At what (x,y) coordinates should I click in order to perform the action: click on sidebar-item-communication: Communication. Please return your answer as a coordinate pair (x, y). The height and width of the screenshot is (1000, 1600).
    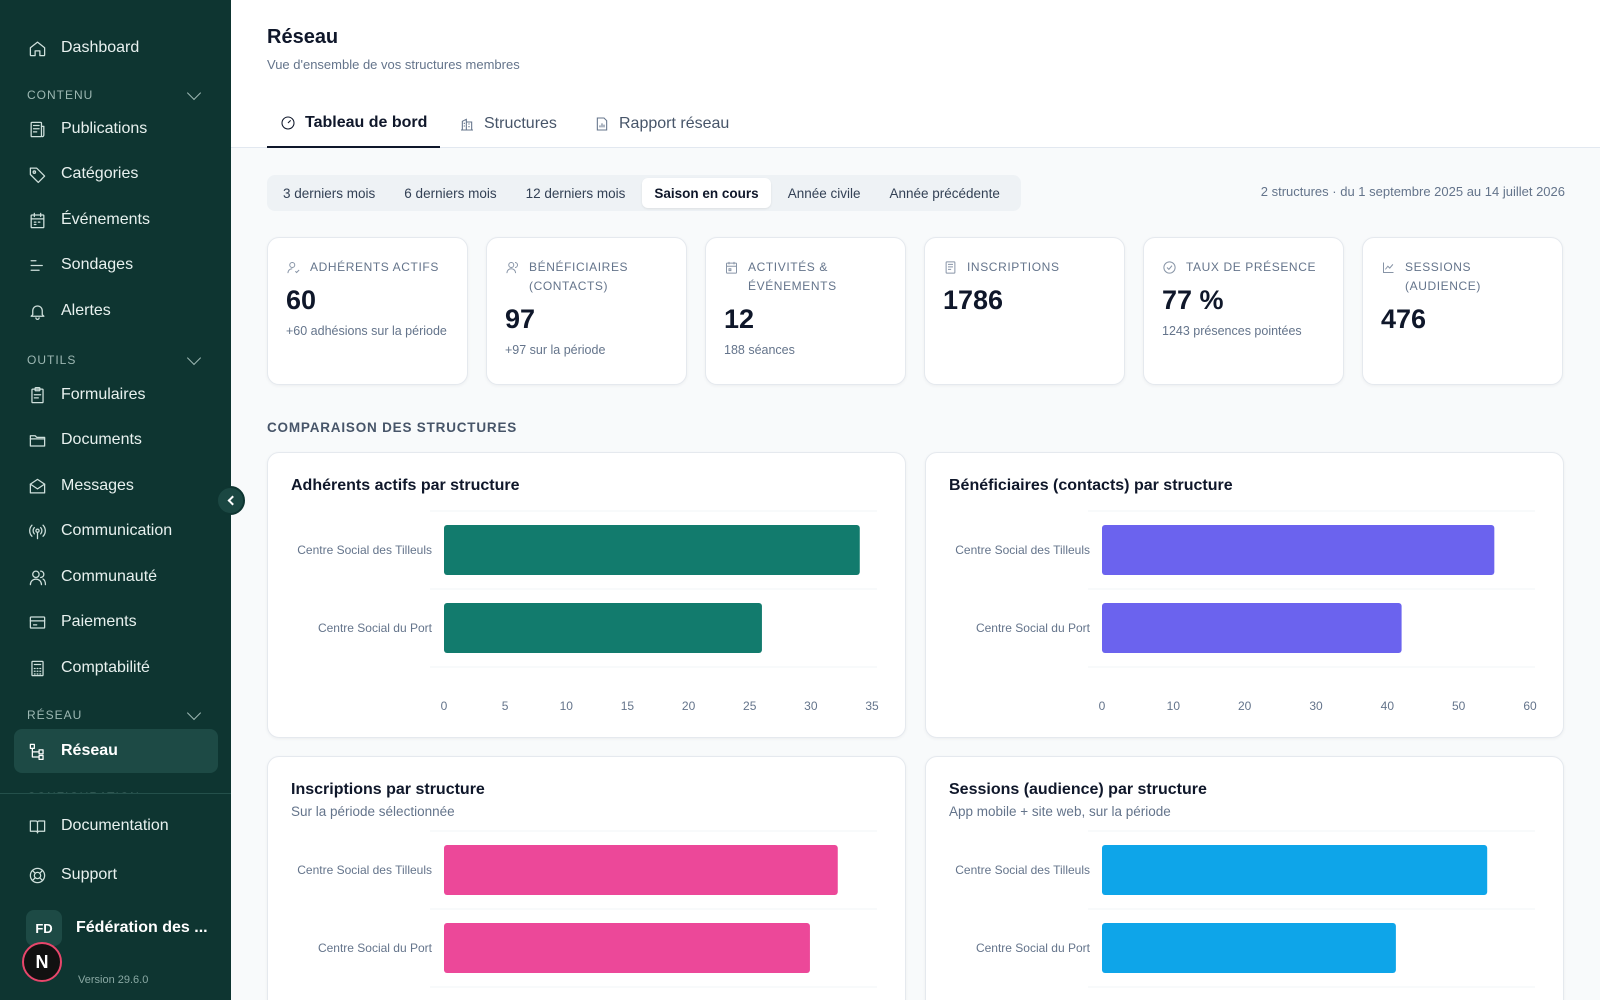
    Looking at the image, I should click on (116, 531).